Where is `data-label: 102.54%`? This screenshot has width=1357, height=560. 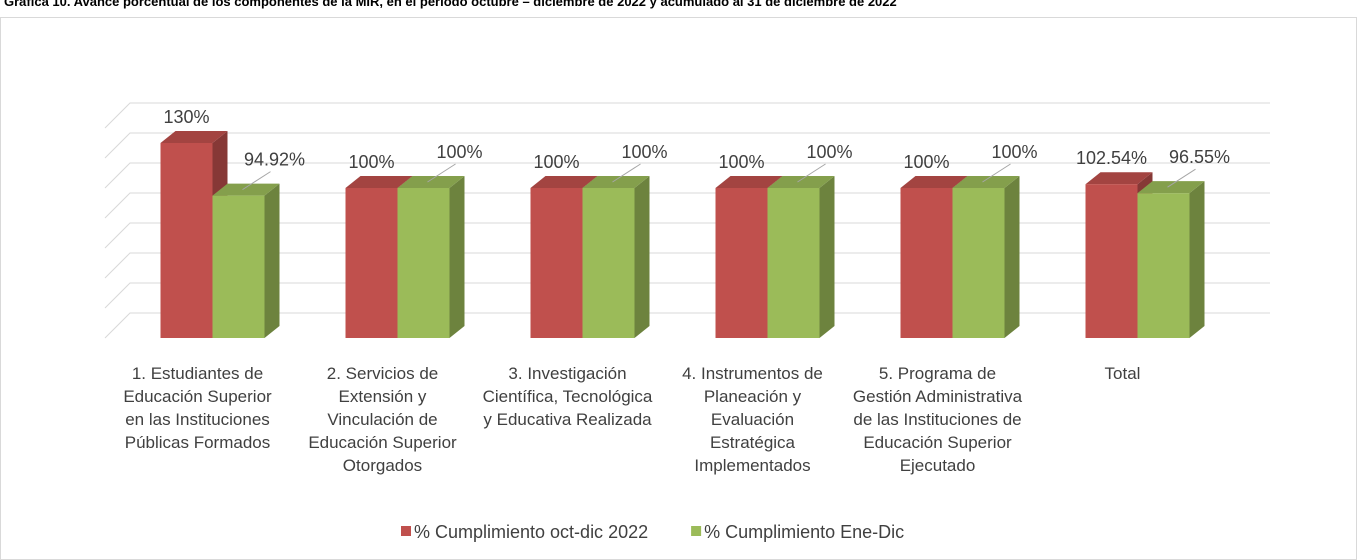
data-label: 102.54% is located at coordinates (1111, 158).